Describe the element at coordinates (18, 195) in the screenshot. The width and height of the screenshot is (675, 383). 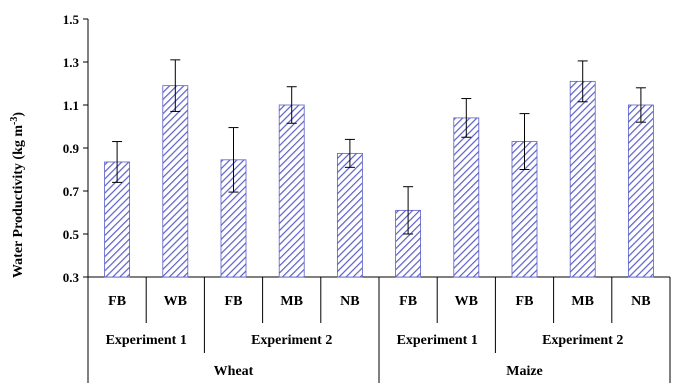
I see `y-axis-label: Water Productivity (kg m-3)` at that location.